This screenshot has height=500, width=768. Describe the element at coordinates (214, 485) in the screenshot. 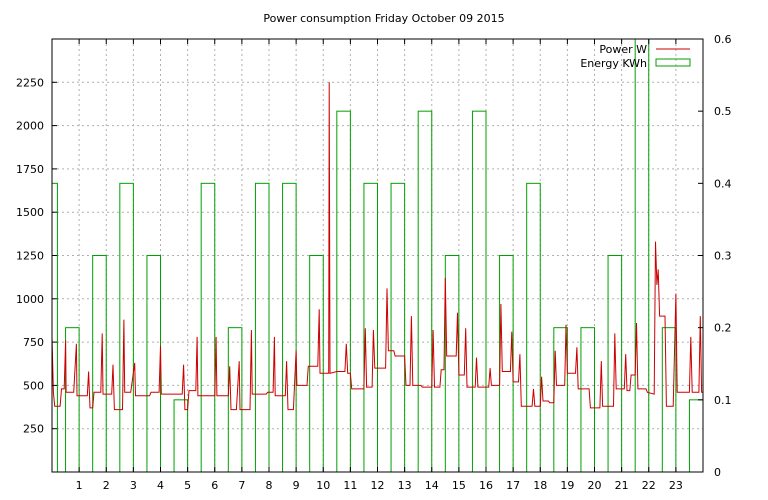

I see `x-tick-label: 6` at that location.